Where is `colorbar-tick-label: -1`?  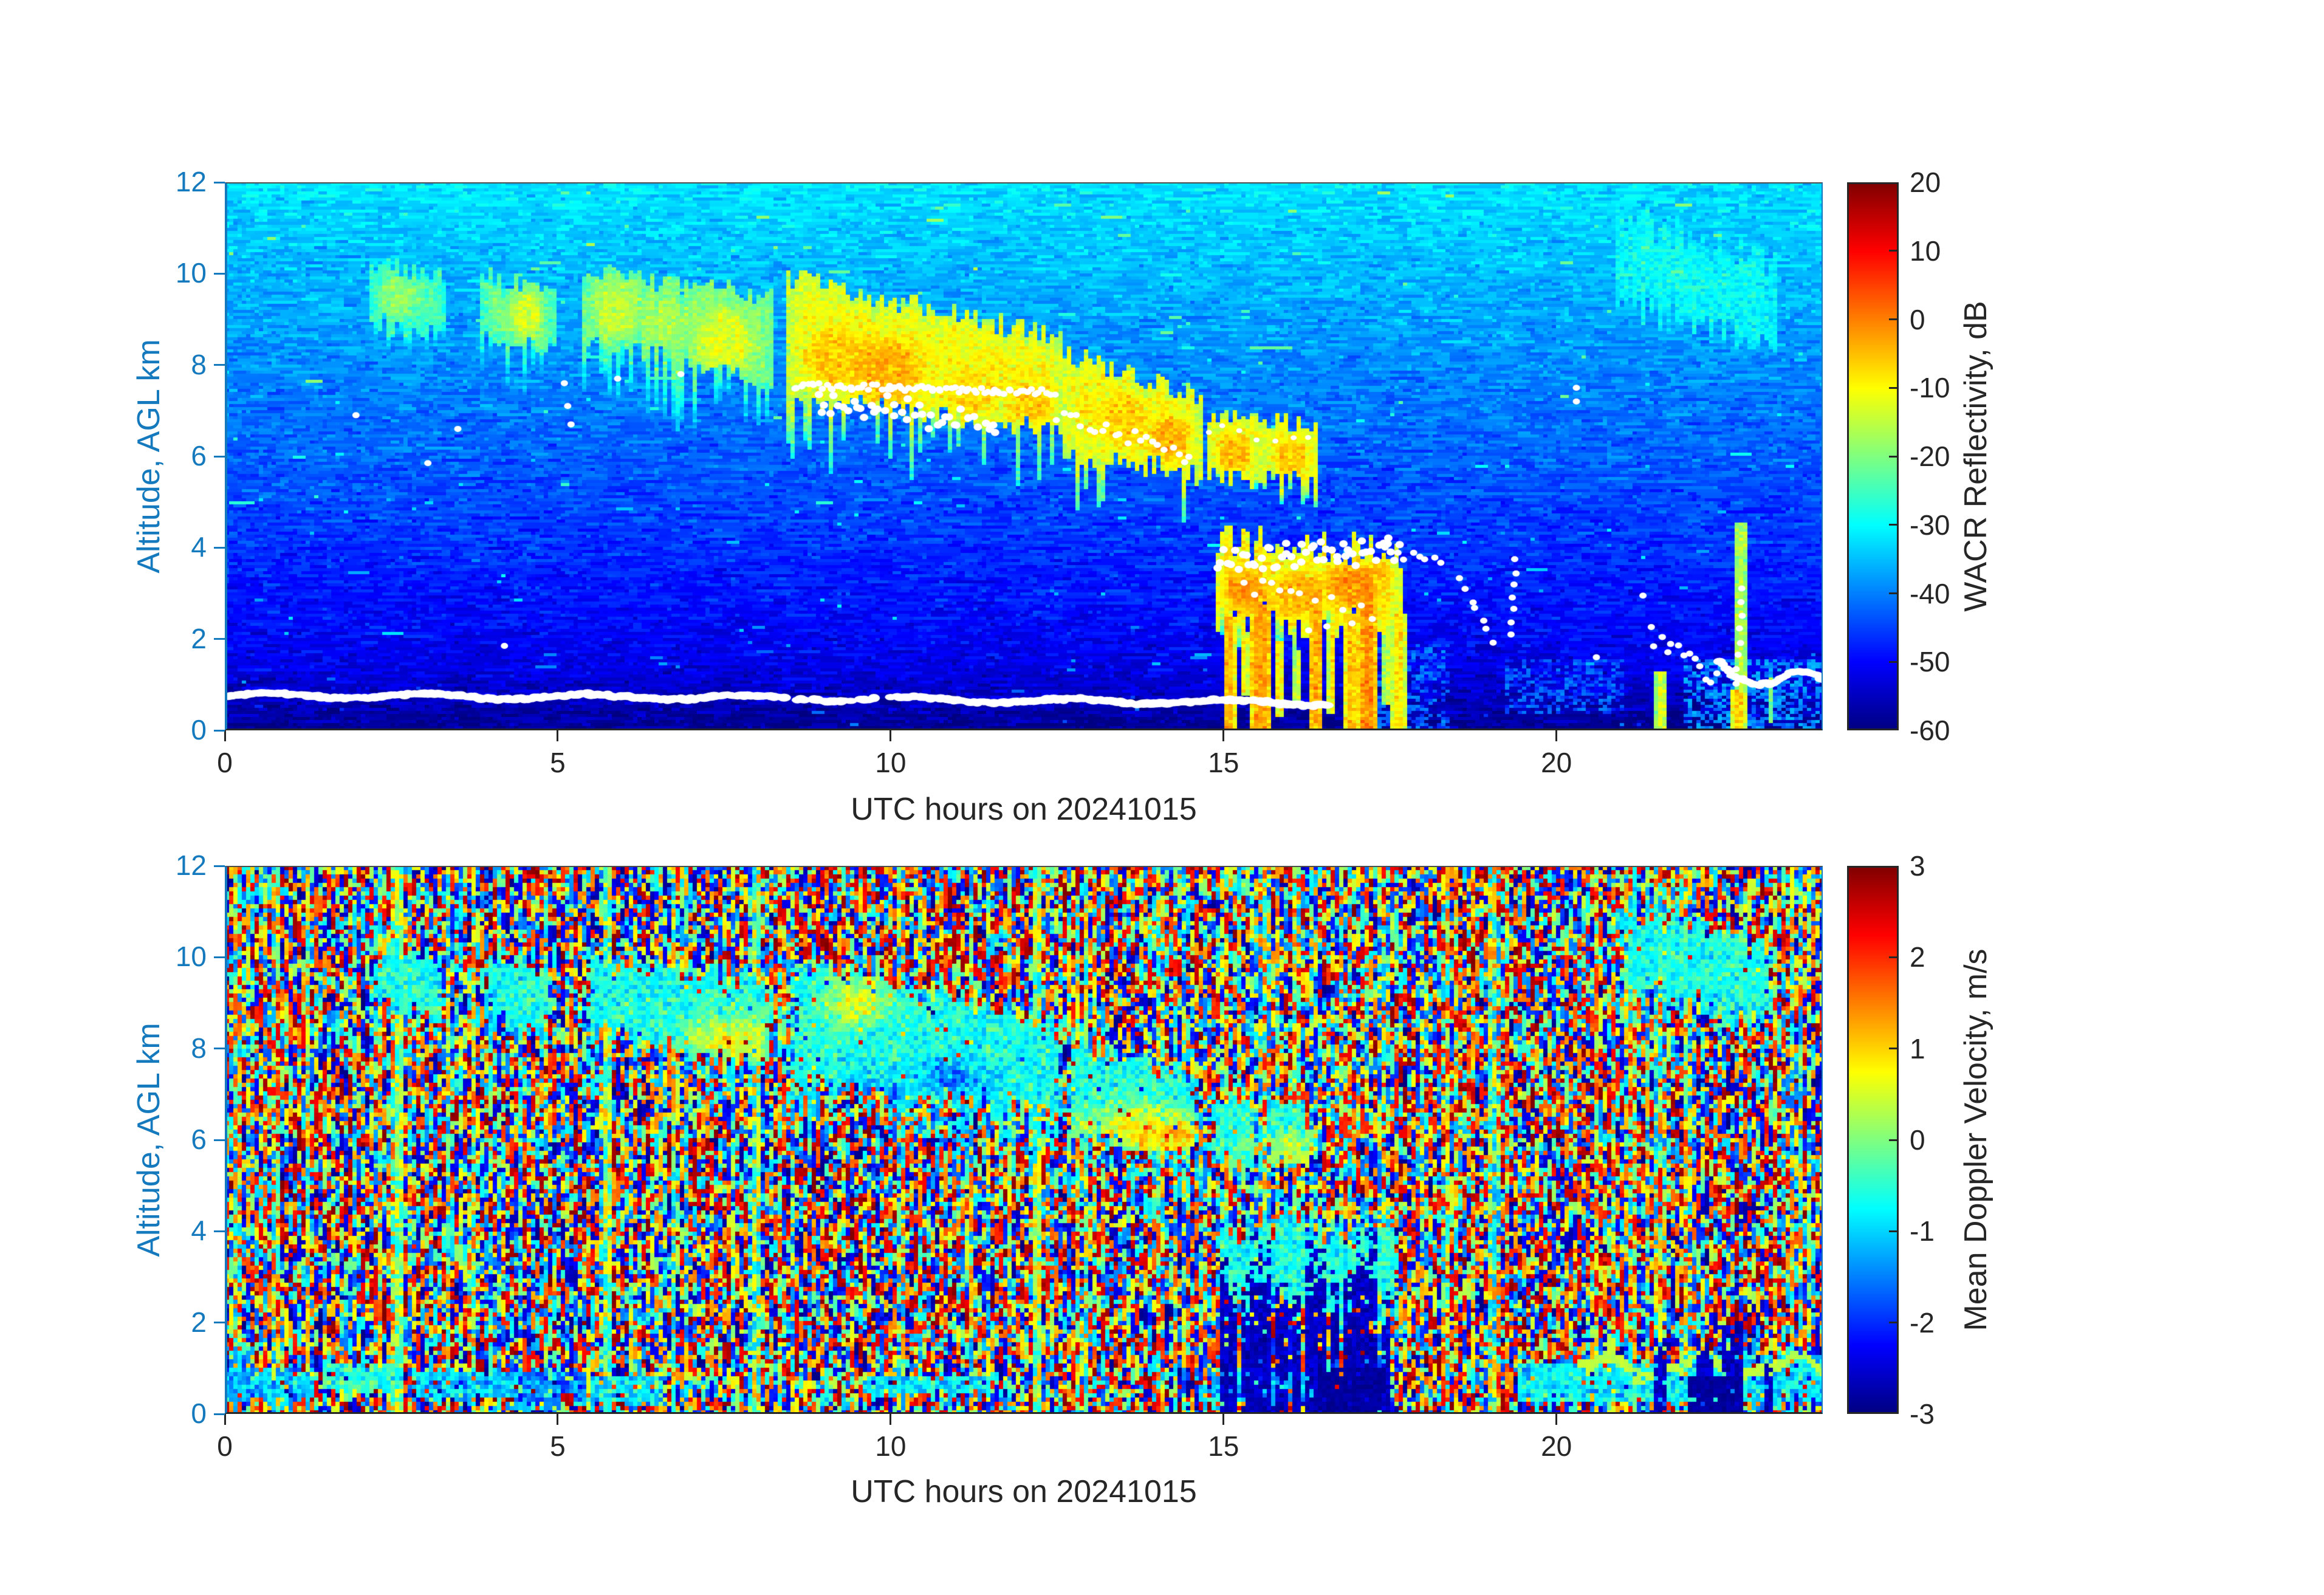 colorbar-tick-label: -1 is located at coordinates (1923, 1231).